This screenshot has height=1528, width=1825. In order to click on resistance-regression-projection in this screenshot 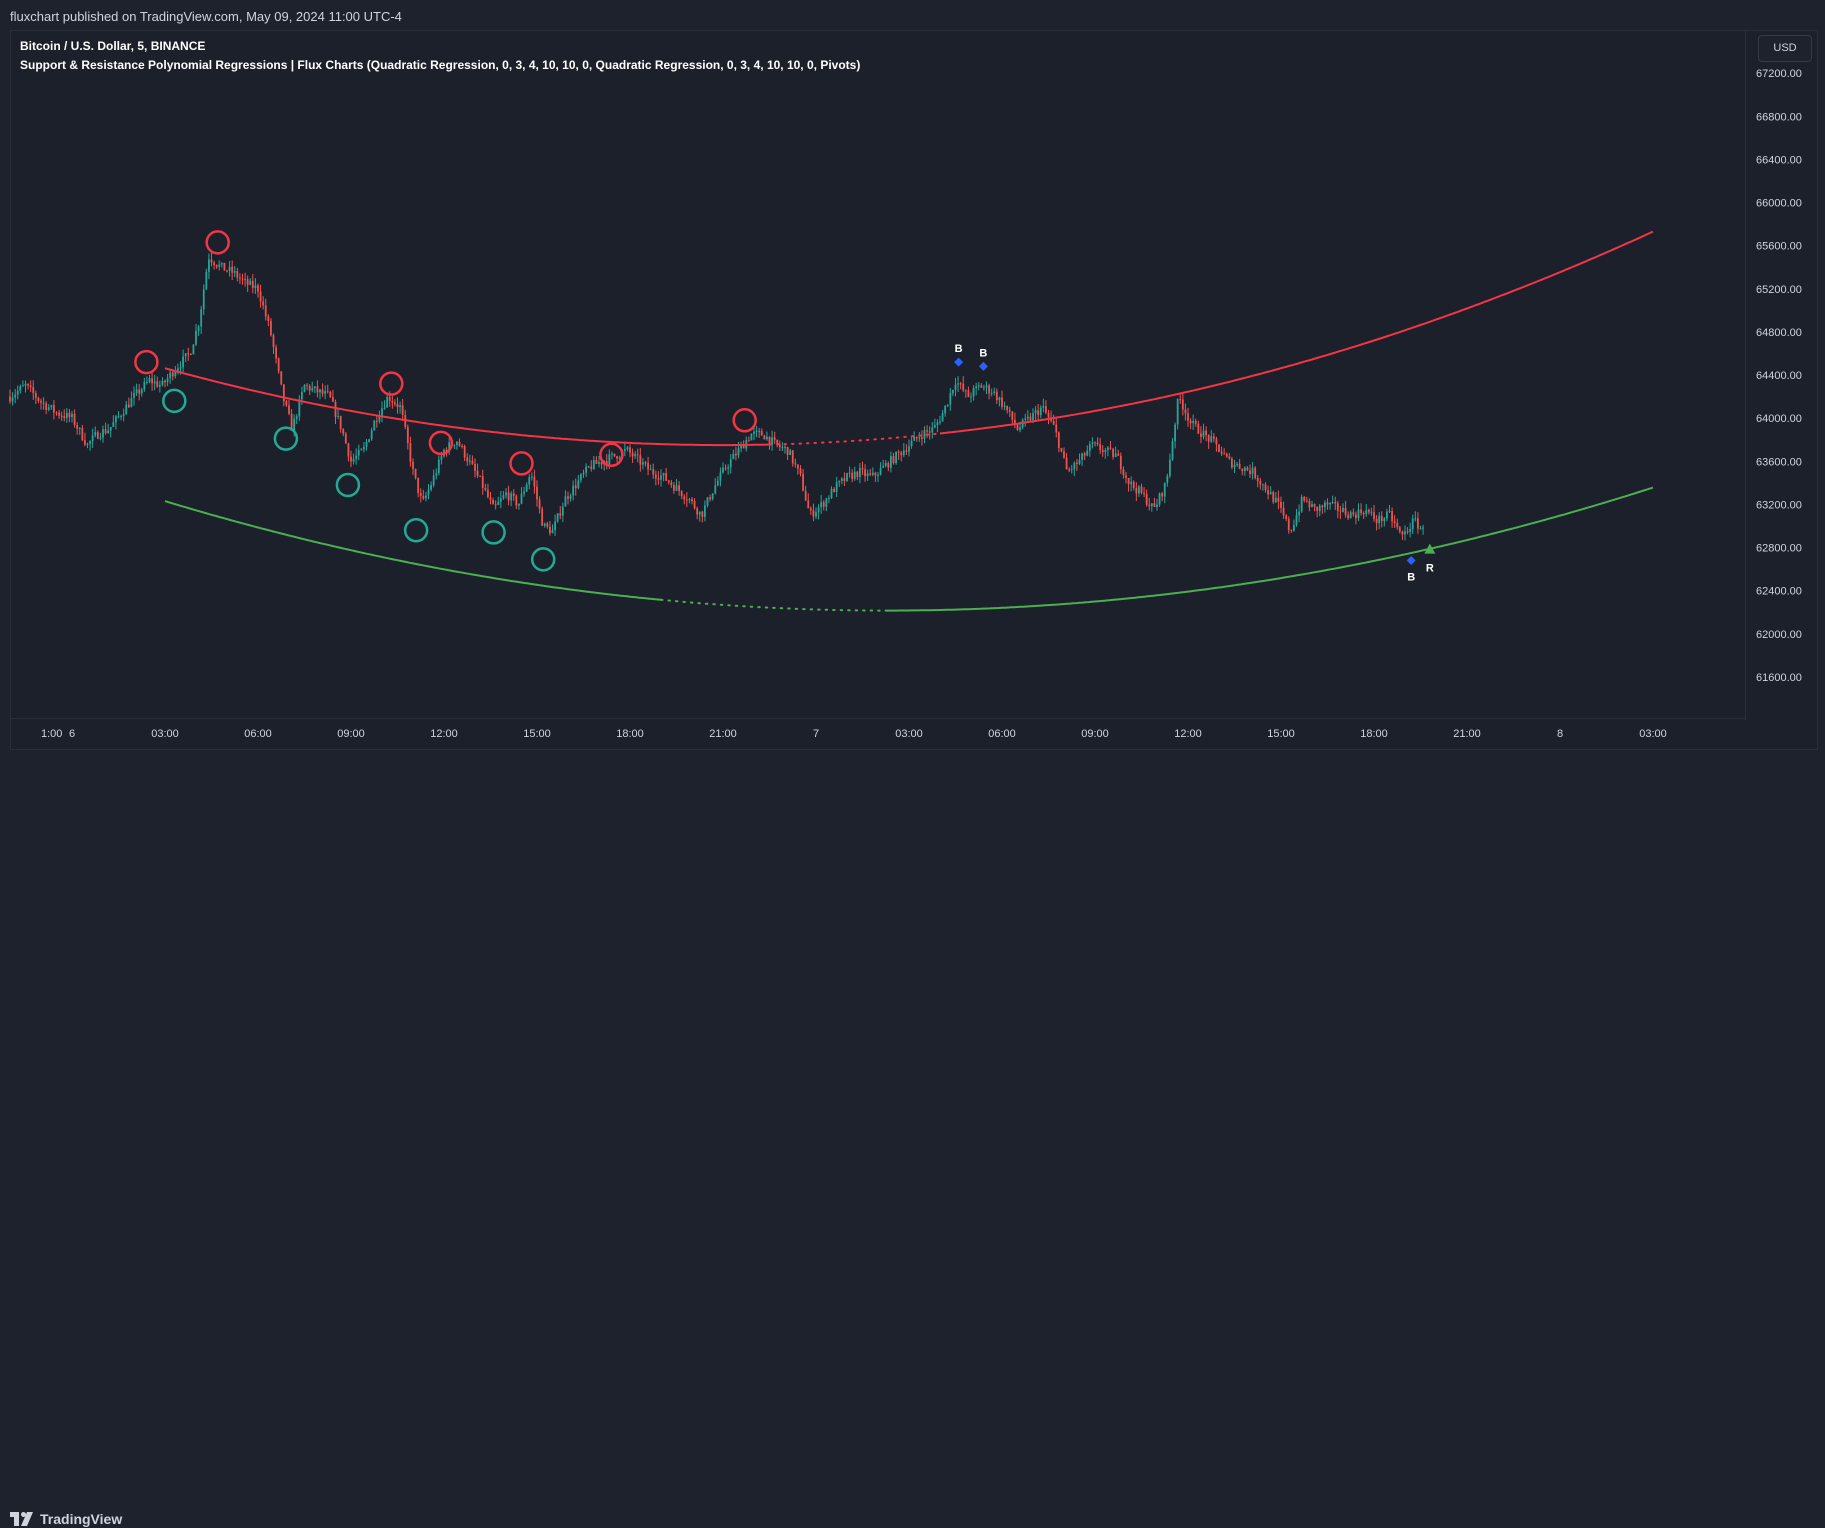, I will do `click(854, 439)`.